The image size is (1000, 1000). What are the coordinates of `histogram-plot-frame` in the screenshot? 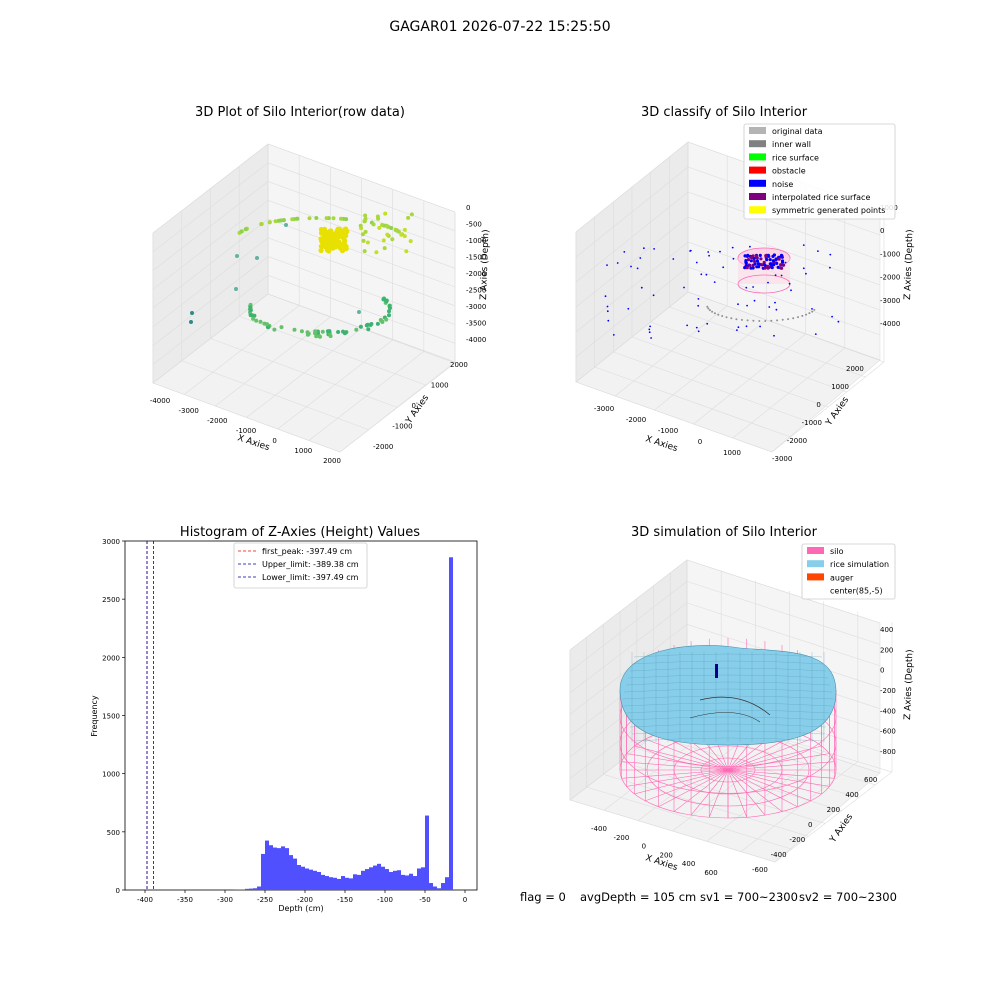 It's located at (301, 715).